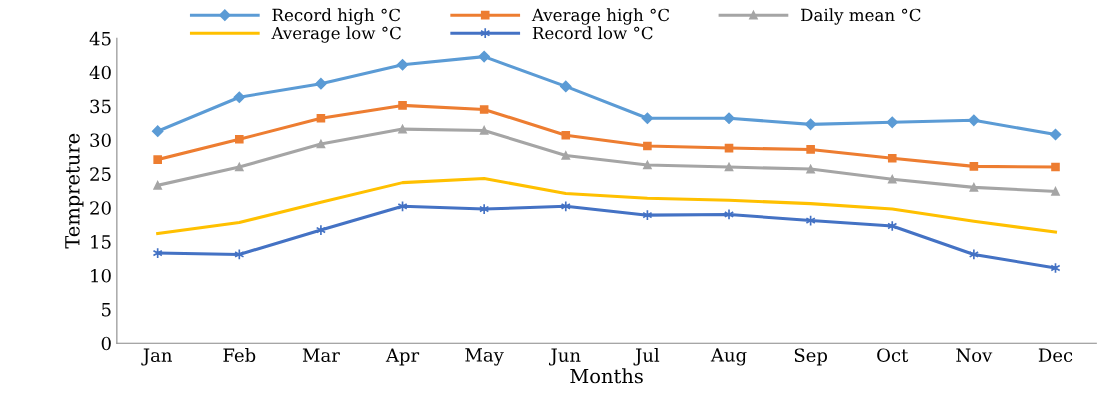 The width and height of the screenshot is (1113, 412). I want to click on y-tick-label: 5, so click(106, 310).